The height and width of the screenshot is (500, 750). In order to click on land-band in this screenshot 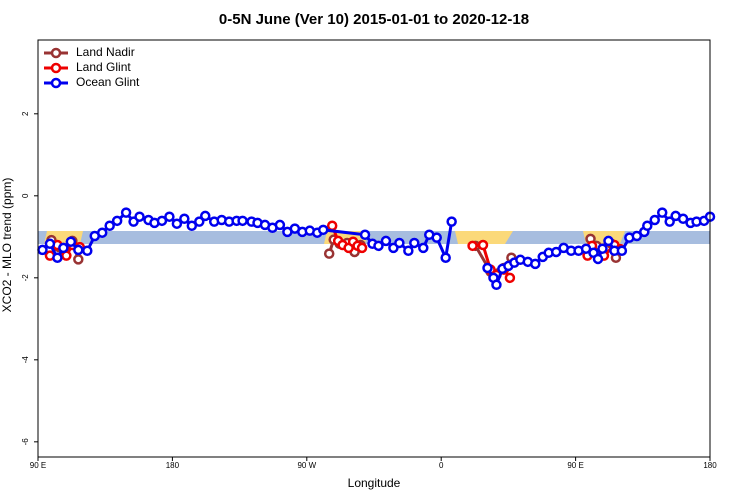, I will do `click(484, 237)`.